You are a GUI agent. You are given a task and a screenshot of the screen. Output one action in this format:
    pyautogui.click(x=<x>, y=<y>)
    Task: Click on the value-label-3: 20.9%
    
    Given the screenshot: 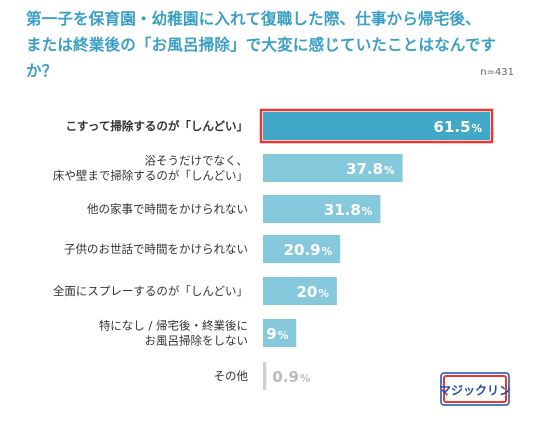 What is the action you would take?
    pyautogui.click(x=308, y=250)
    